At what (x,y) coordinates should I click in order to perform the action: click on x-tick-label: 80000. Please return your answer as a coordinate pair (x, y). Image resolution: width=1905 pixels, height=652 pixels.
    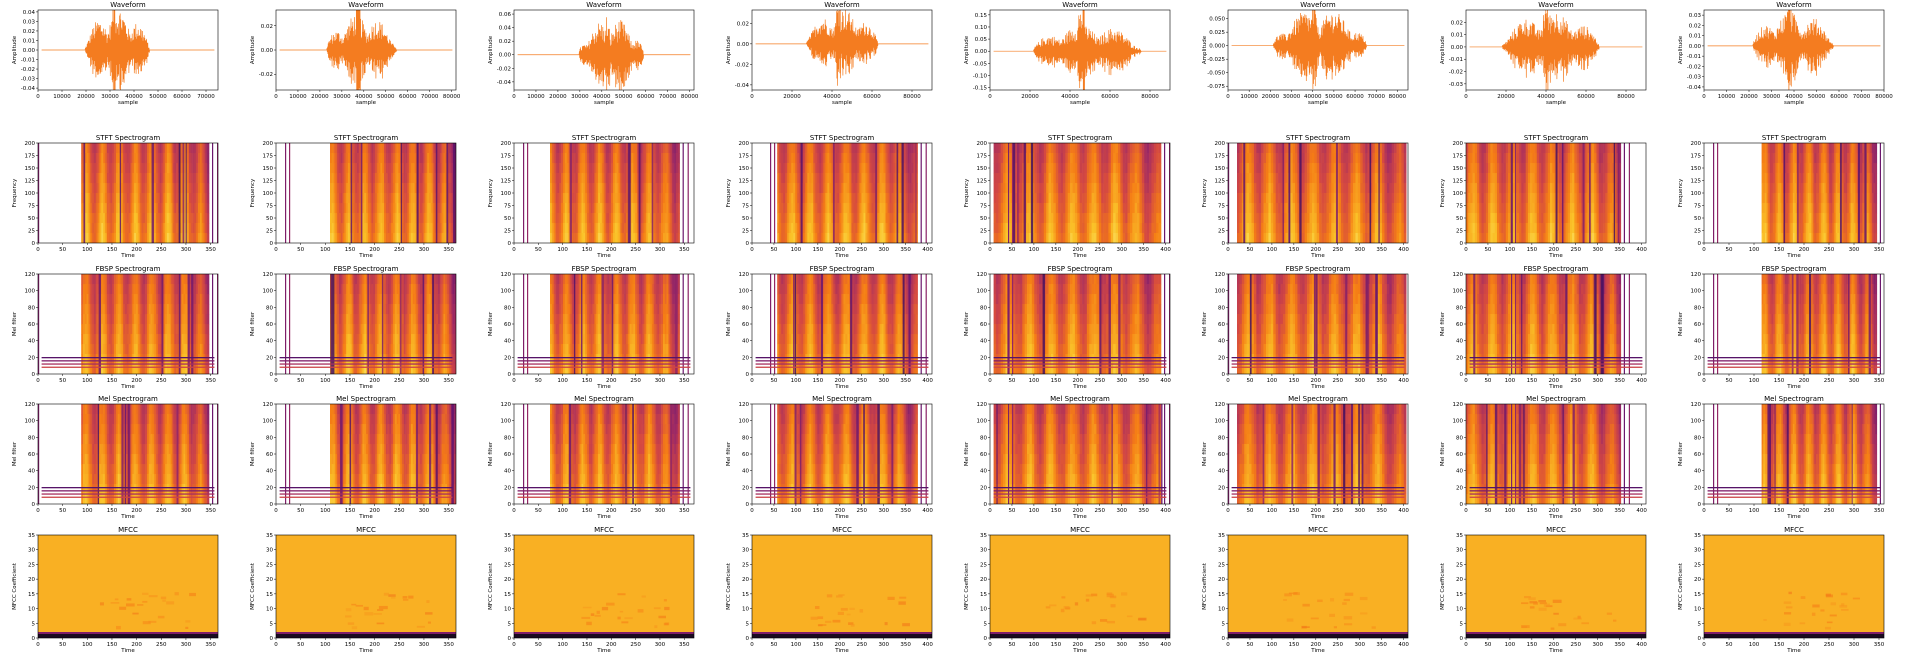
    Looking at the image, I should click on (1884, 97).